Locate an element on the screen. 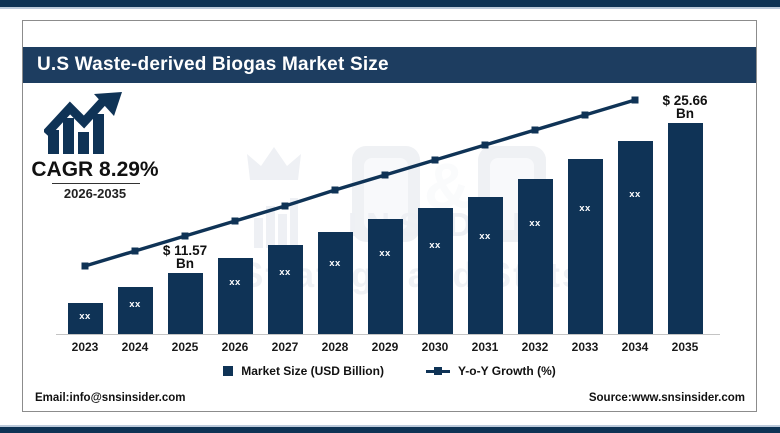 This screenshot has height=433, width=780. market-size-bar-2023: xx is located at coordinates (85, 318).